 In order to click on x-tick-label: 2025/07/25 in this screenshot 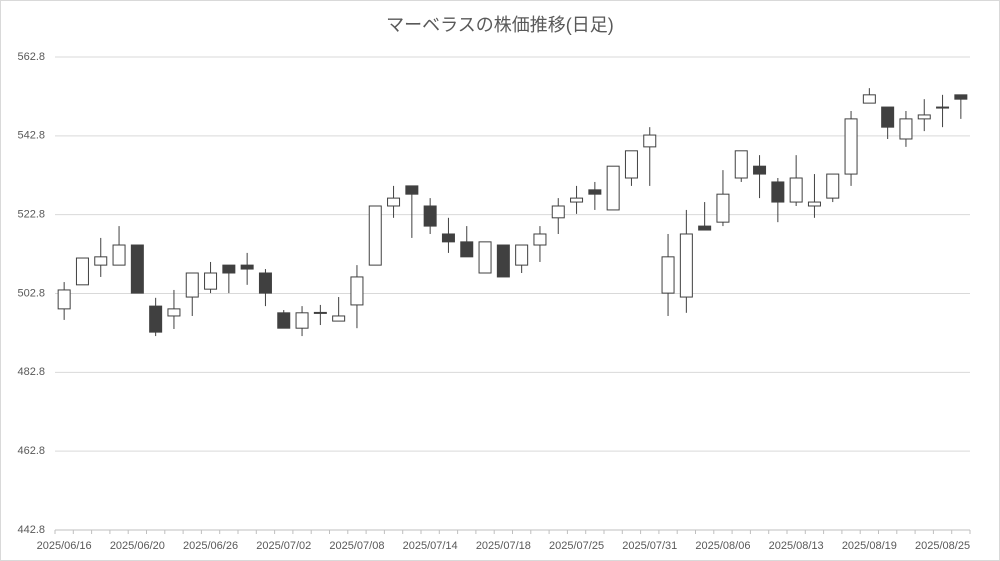, I will do `click(576, 546)`.